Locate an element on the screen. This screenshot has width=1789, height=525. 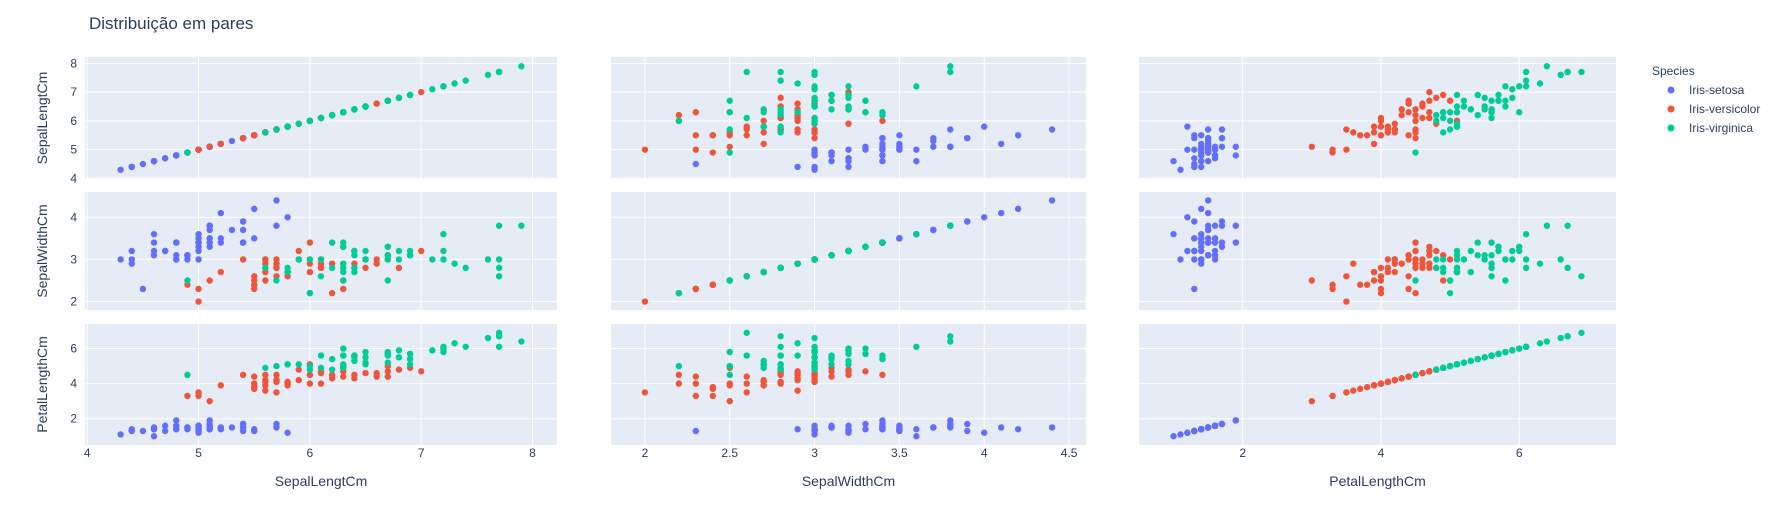
legend-item-iris-virginica: Iris-virginica is located at coordinates (1710, 128).